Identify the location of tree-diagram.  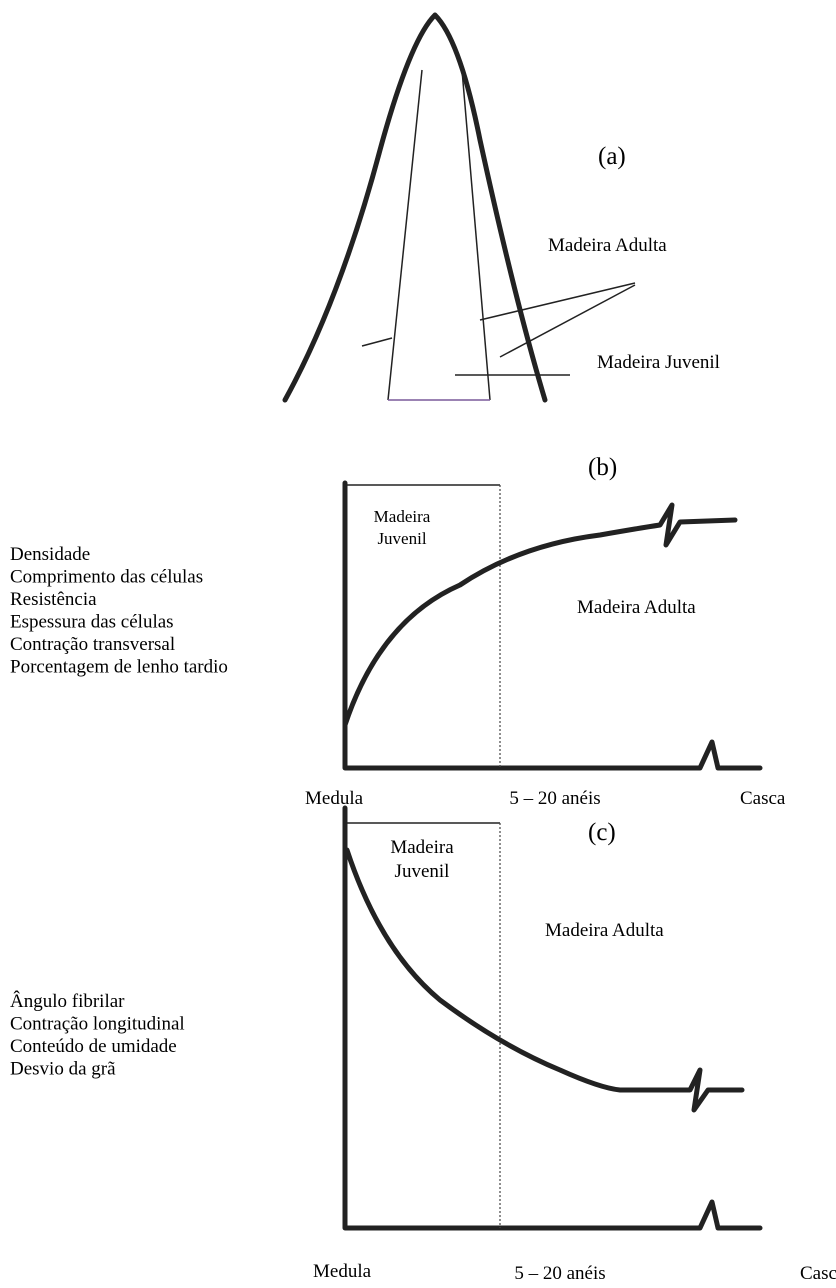
(459, 207).